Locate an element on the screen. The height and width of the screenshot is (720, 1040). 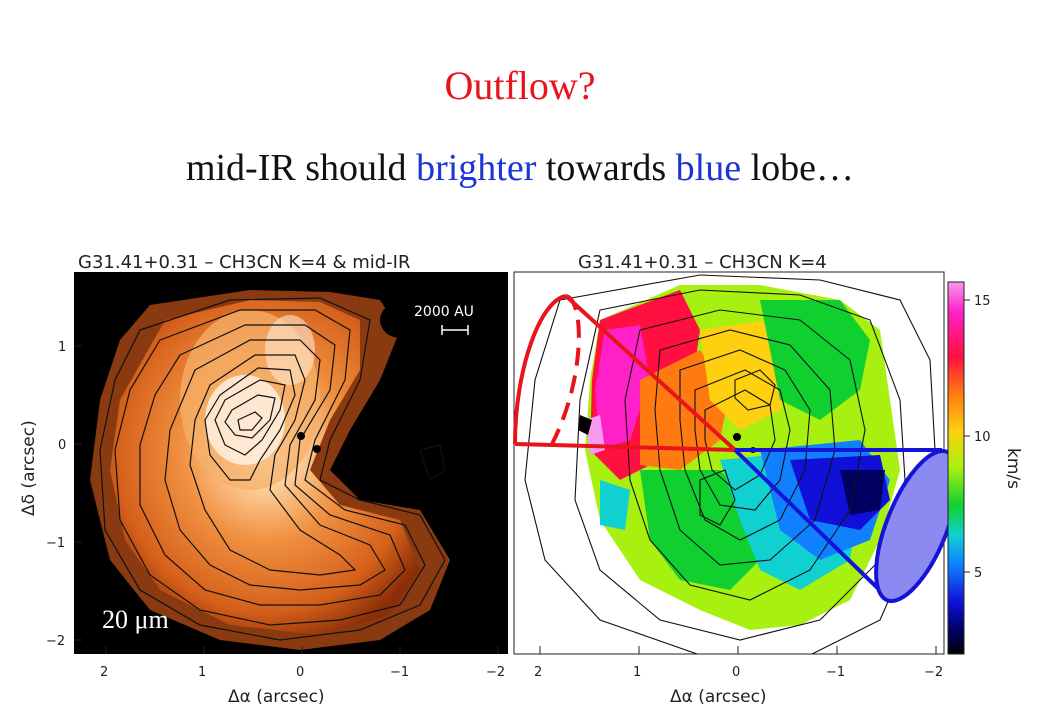
left-x-axis-label: Δα (arcsec) is located at coordinates (276, 697).